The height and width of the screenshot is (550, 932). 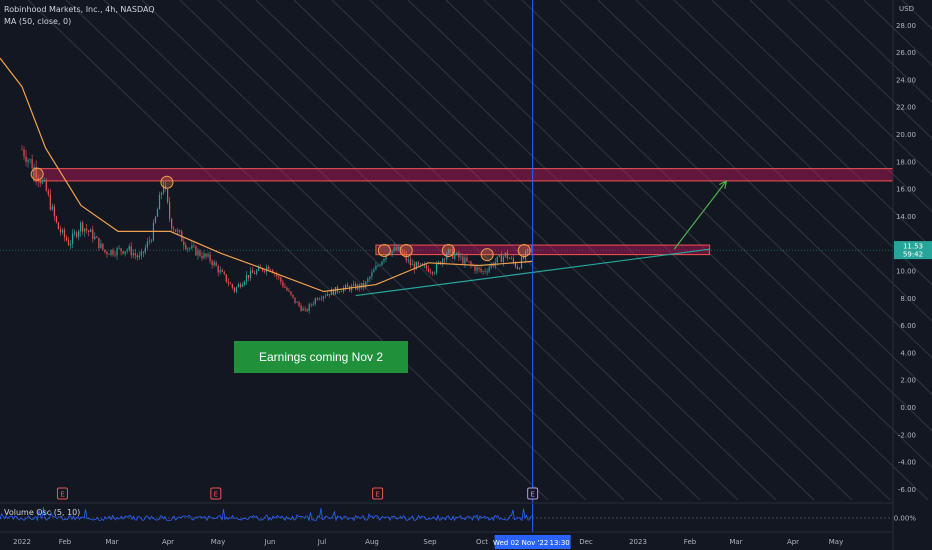 What do you see at coordinates (38, 21) in the screenshot?
I see `ma-legend: MA (50, close, 0)` at bounding box center [38, 21].